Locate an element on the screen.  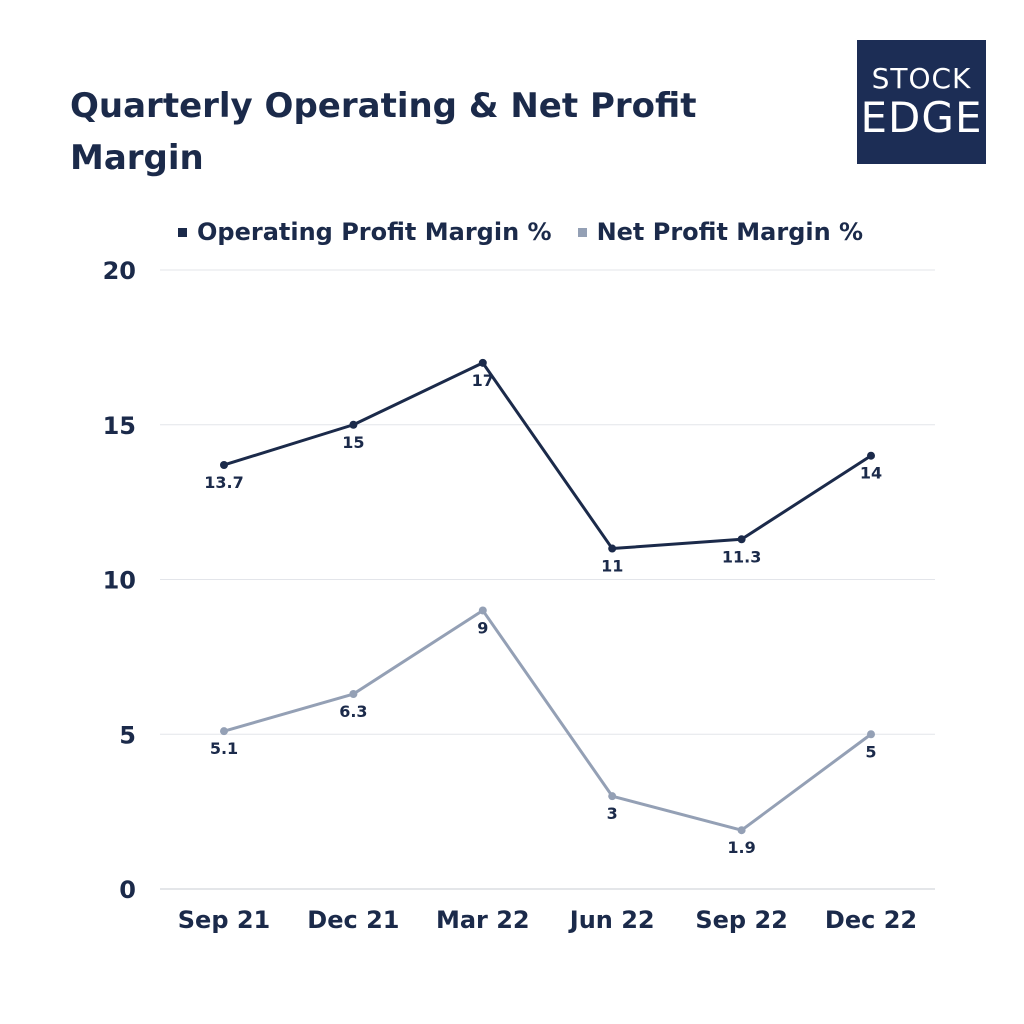
x-tick-label: Sep 21 is located at coordinates (224, 920).